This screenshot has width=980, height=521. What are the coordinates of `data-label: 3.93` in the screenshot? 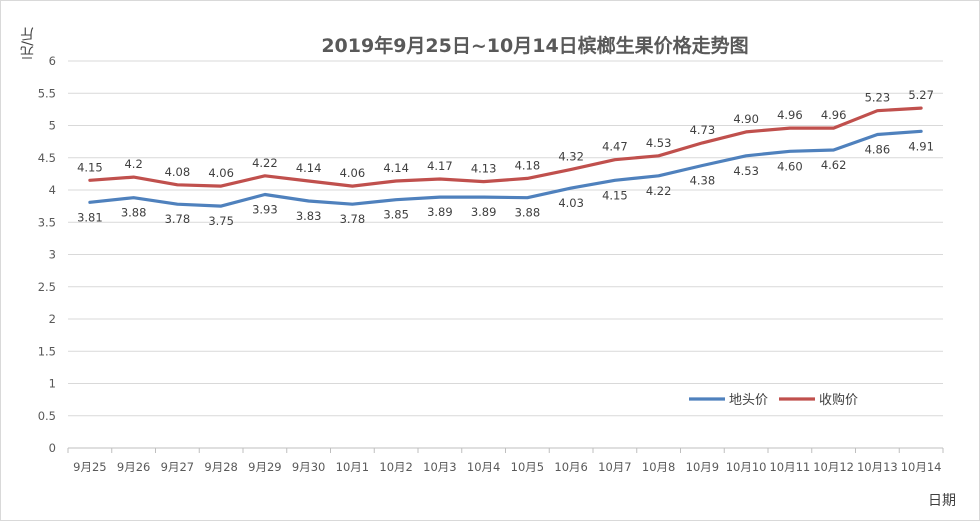 It's located at (265, 210).